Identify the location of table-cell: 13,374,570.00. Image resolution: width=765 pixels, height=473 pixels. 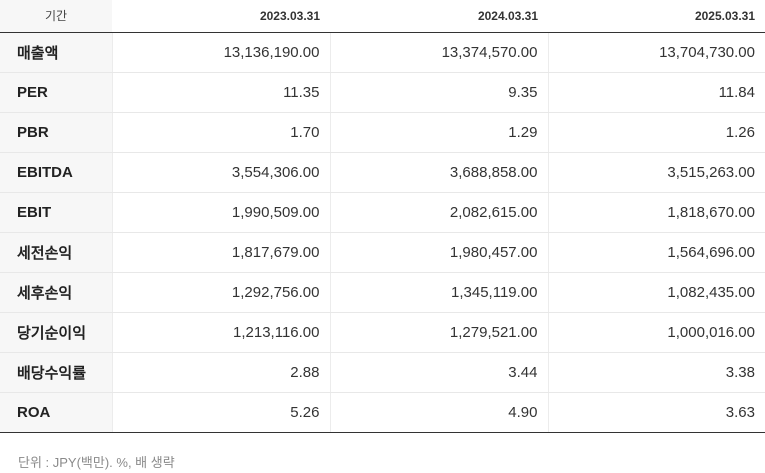
(438, 52).